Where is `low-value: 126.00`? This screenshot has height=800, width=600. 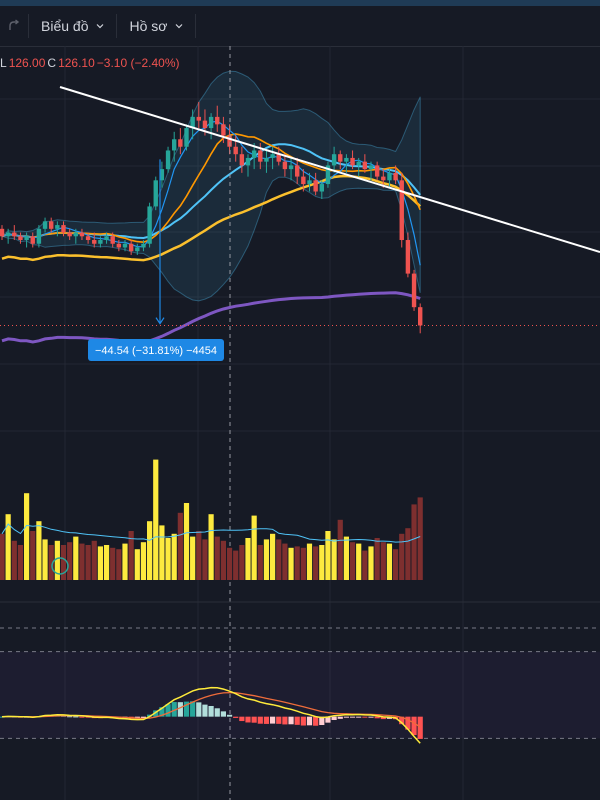
low-value: 126.00 is located at coordinates (27, 63).